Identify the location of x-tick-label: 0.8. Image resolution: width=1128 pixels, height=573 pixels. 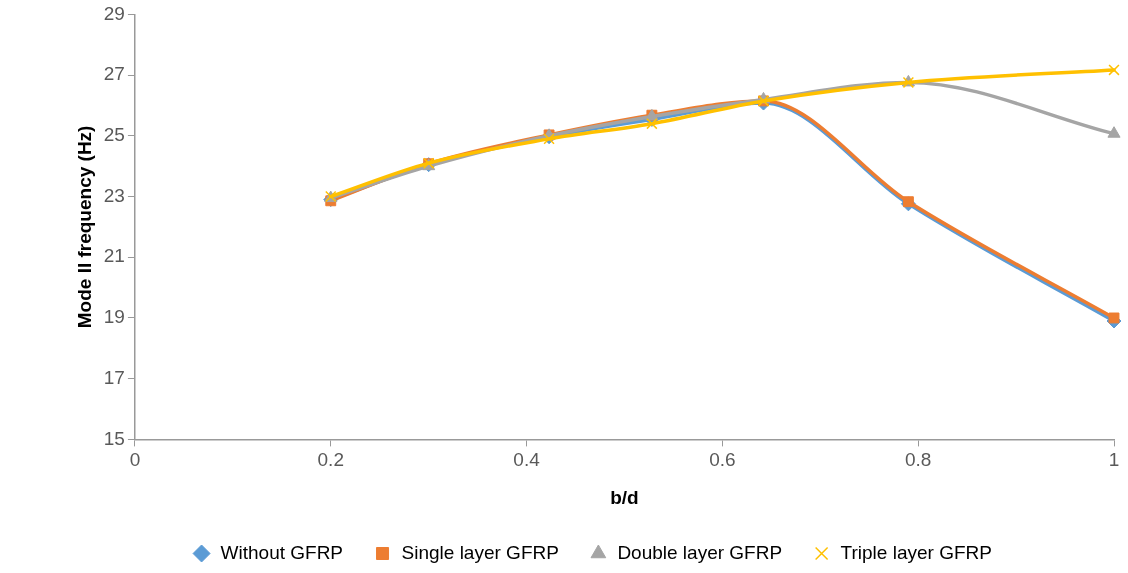
(918, 460).